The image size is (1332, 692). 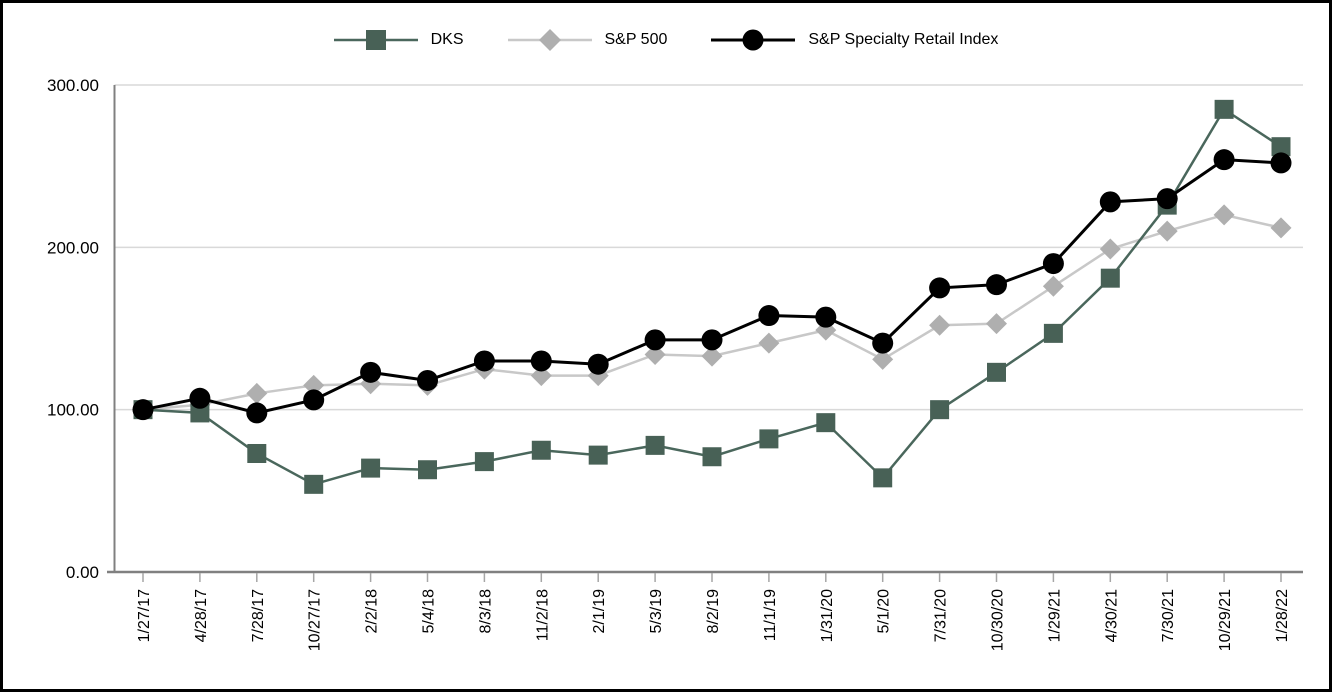 What do you see at coordinates (903, 39) in the screenshot?
I see `legend-label-retail-index: S&P Specialty Retail Index` at bounding box center [903, 39].